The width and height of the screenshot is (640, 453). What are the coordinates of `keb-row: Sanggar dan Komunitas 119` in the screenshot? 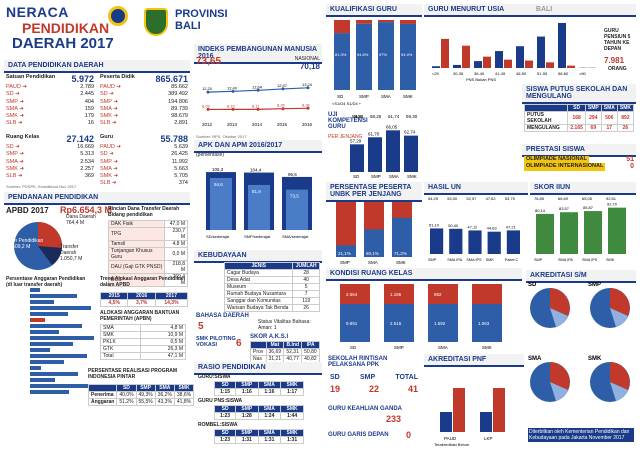 It's located at (271, 301).